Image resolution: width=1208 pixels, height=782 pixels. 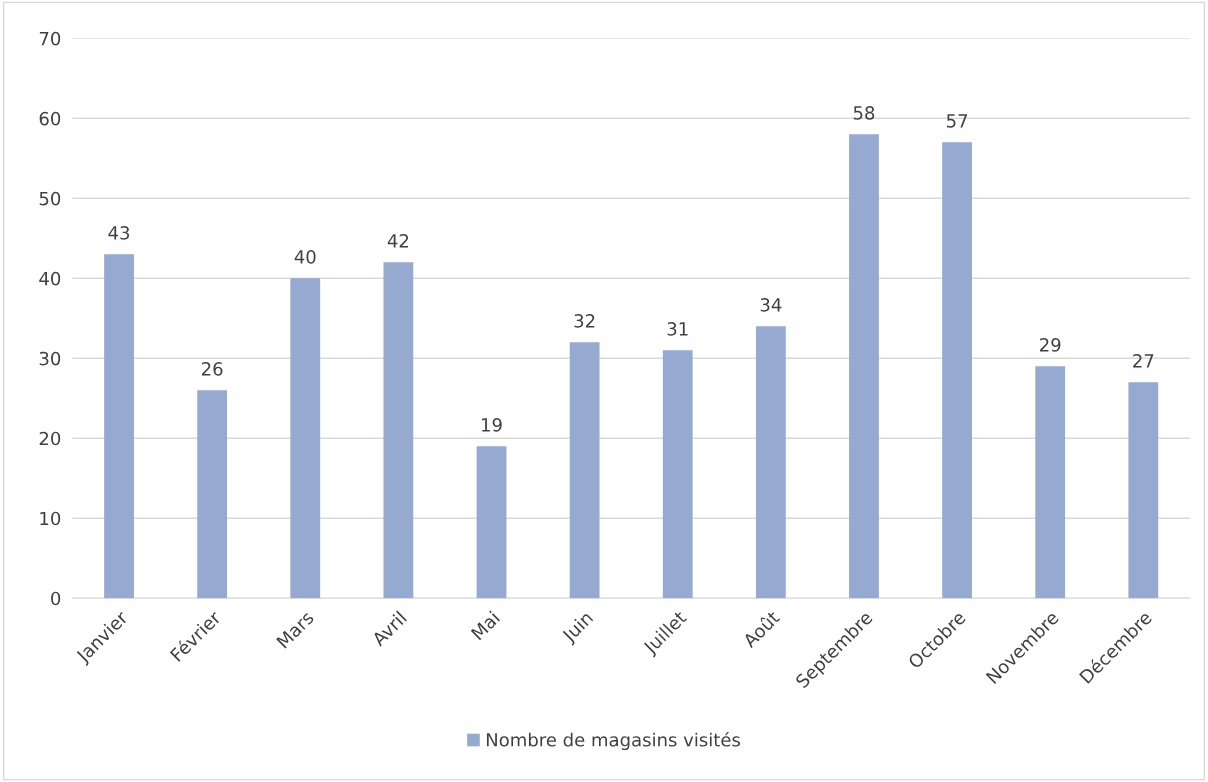 I want to click on data-label: 57, so click(x=957, y=121).